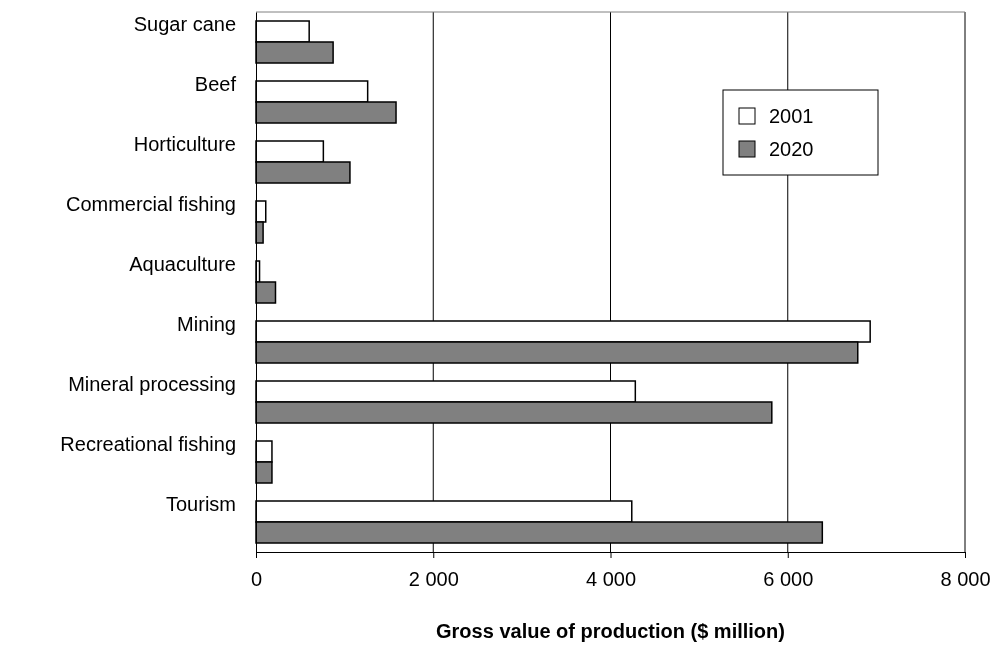 The height and width of the screenshot is (647, 1001). I want to click on y-tick-label: Beef, so click(215, 83).